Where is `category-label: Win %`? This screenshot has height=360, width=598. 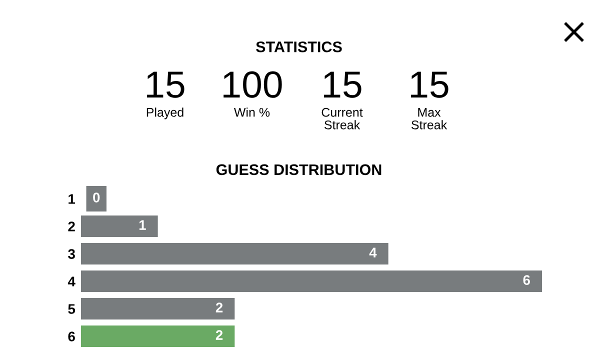 category-label: Win % is located at coordinates (252, 112).